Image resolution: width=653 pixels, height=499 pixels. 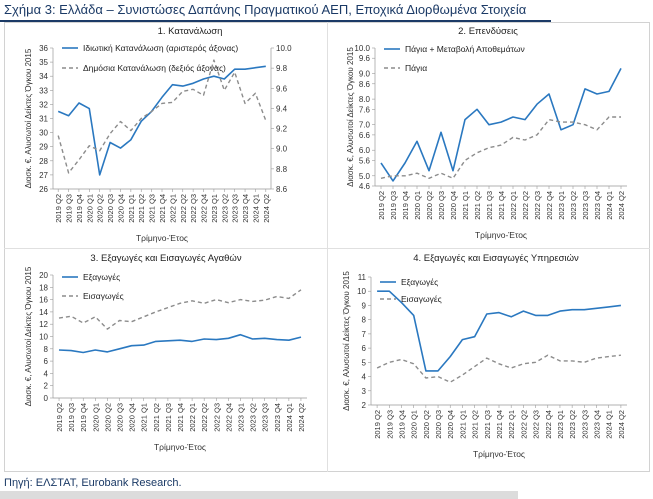 I want to click on x-tick-label: 2022 Q3, so click(x=193, y=208).